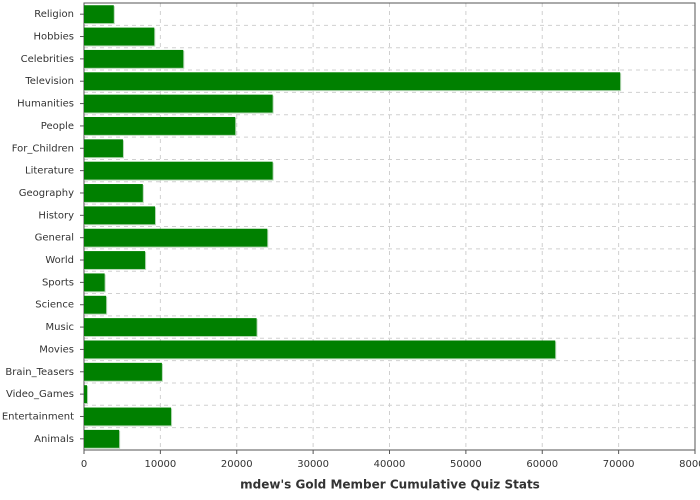 This screenshot has height=500, width=700. What do you see at coordinates (56, 349) in the screenshot?
I see `y-tick-label: Movies` at bounding box center [56, 349].